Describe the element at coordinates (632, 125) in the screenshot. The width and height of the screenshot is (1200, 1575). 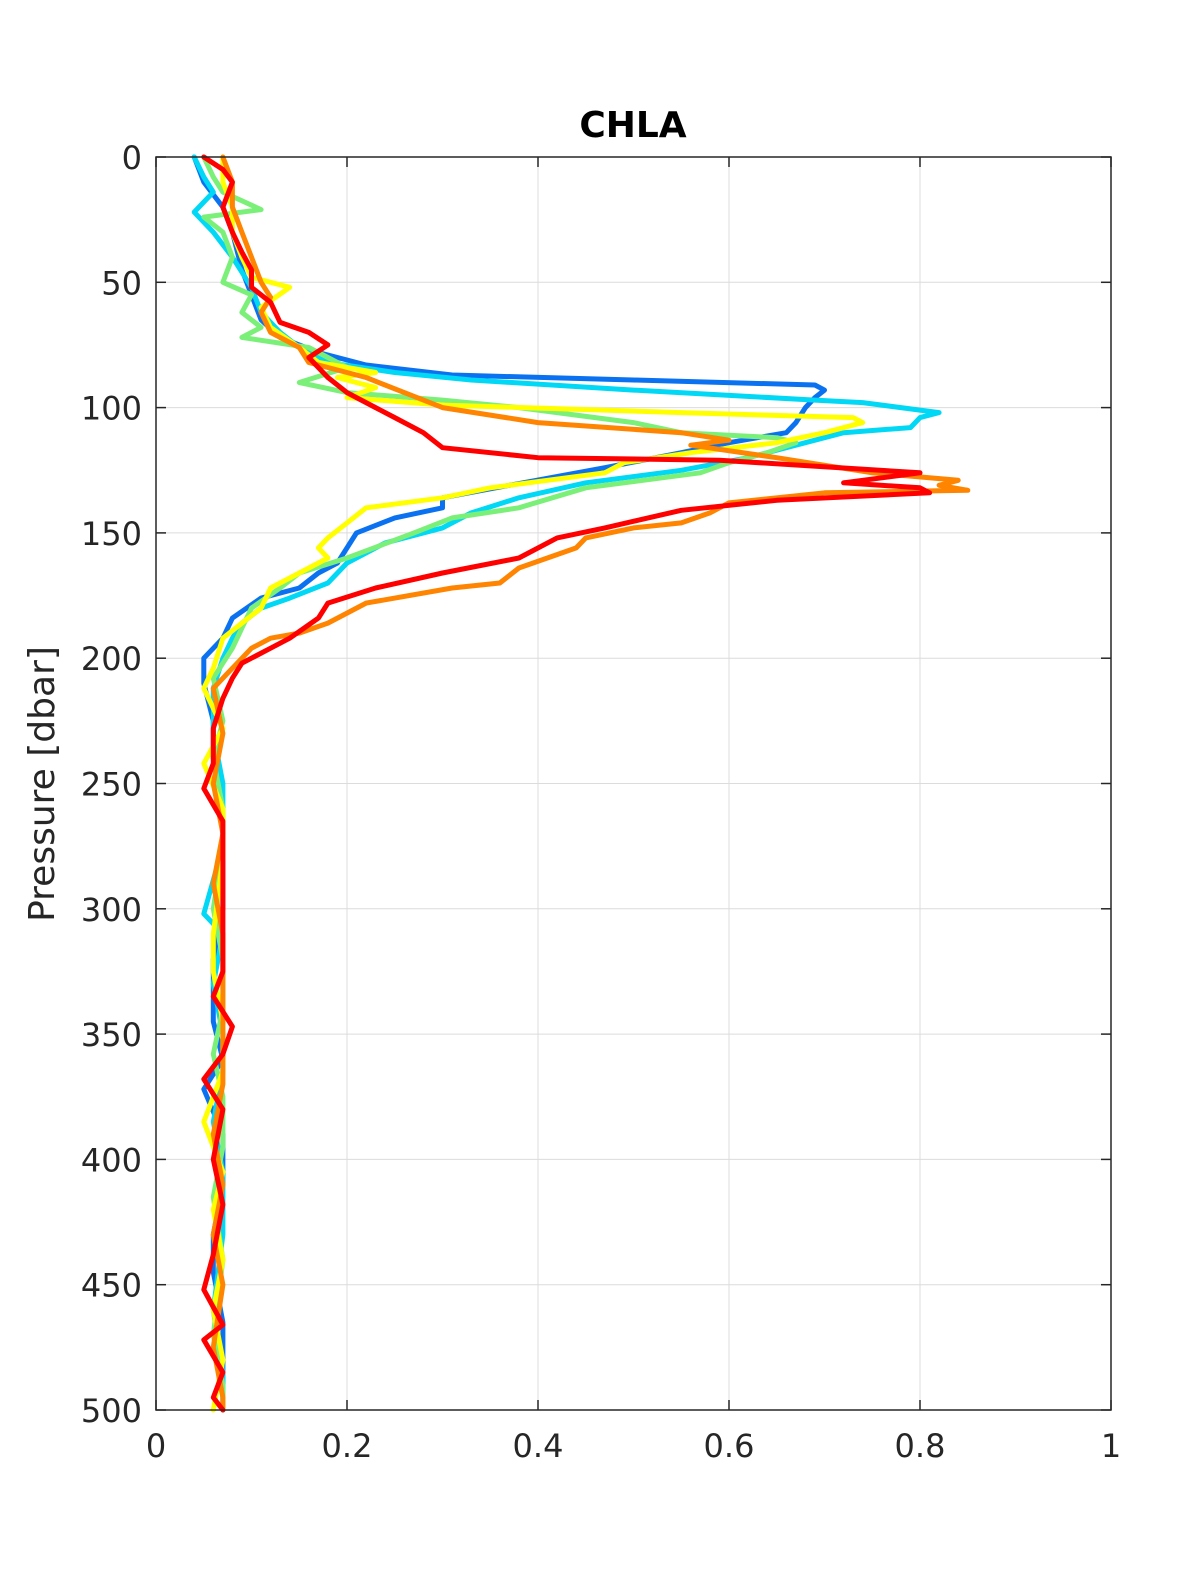
I see `chart-title: CHLA` at that location.